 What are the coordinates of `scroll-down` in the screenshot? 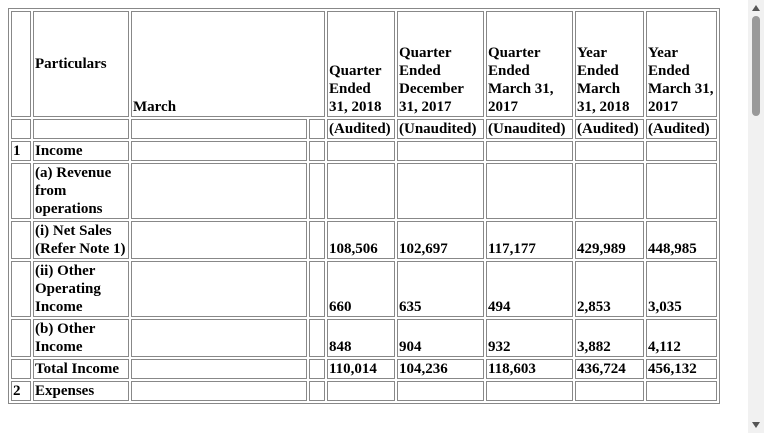 It's located at (756, 425).